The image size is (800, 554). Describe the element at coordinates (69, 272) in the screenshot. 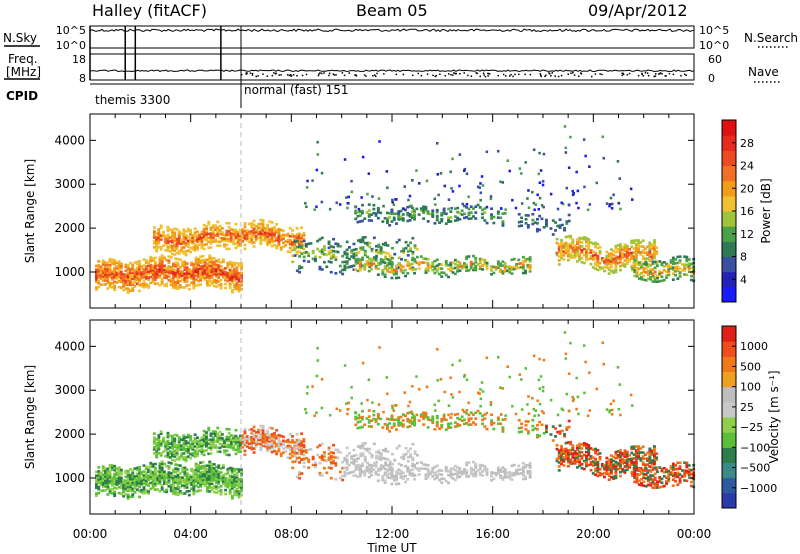

I see `y-tick-label: 1000` at that location.